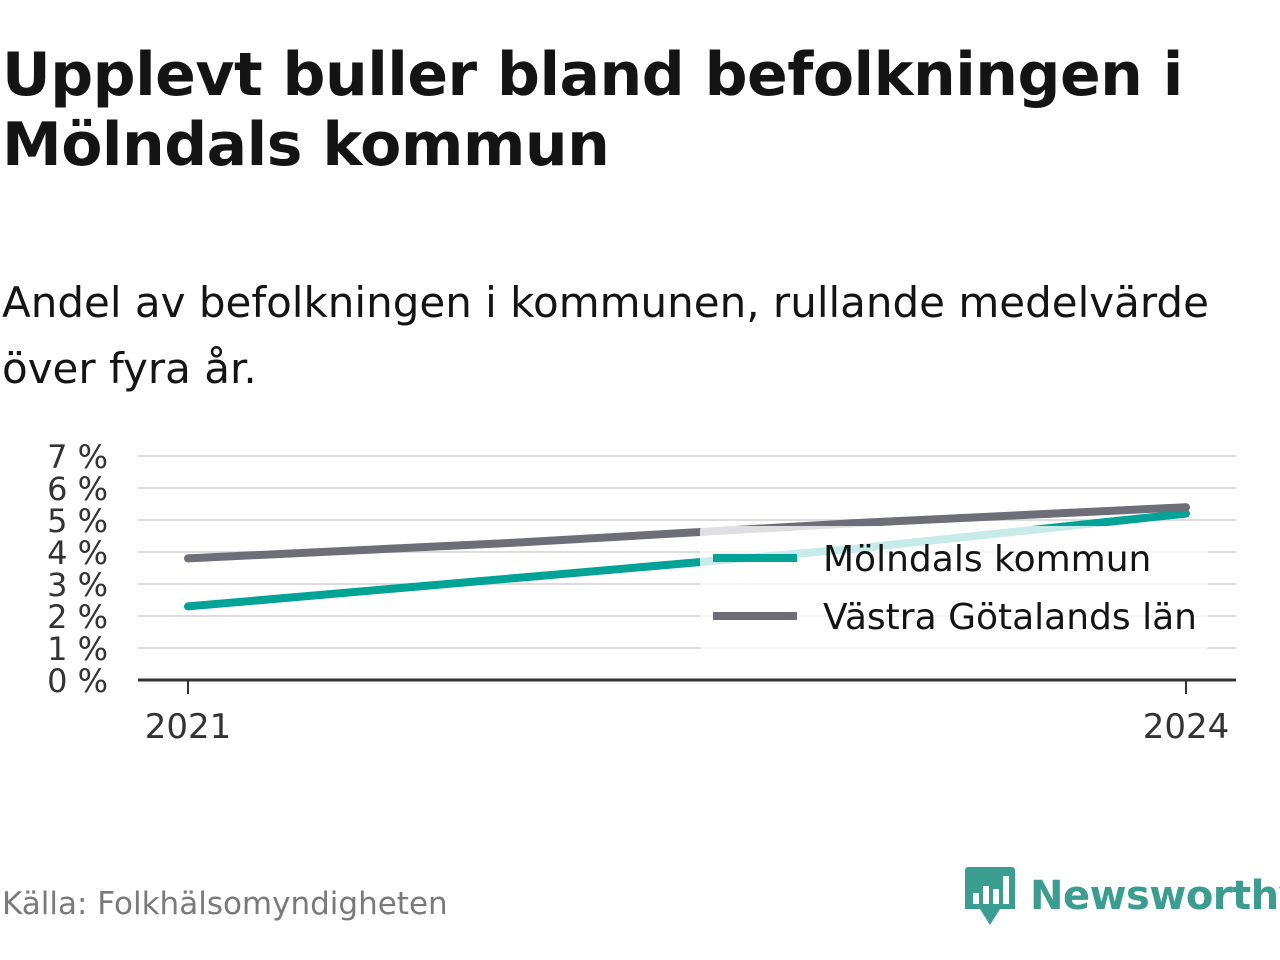 Image resolution: width=1280 pixels, height=960 pixels. I want to click on brand-name: Newsworthy, so click(1155, 896).